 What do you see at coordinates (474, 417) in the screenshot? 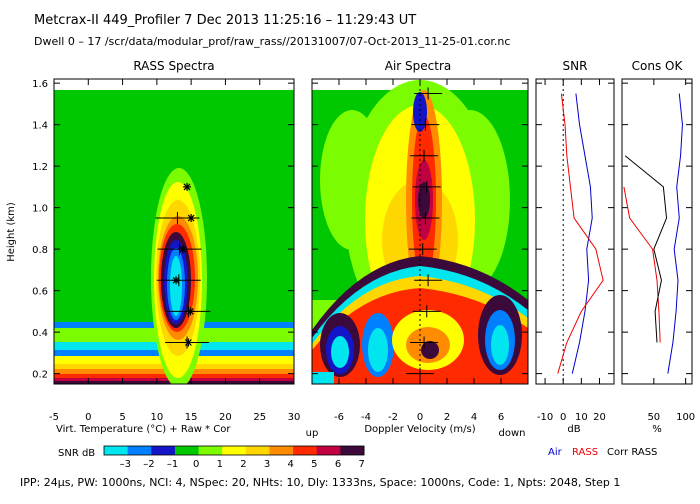
I see `x-tick-label: 4` at bounding box center [474, 417].